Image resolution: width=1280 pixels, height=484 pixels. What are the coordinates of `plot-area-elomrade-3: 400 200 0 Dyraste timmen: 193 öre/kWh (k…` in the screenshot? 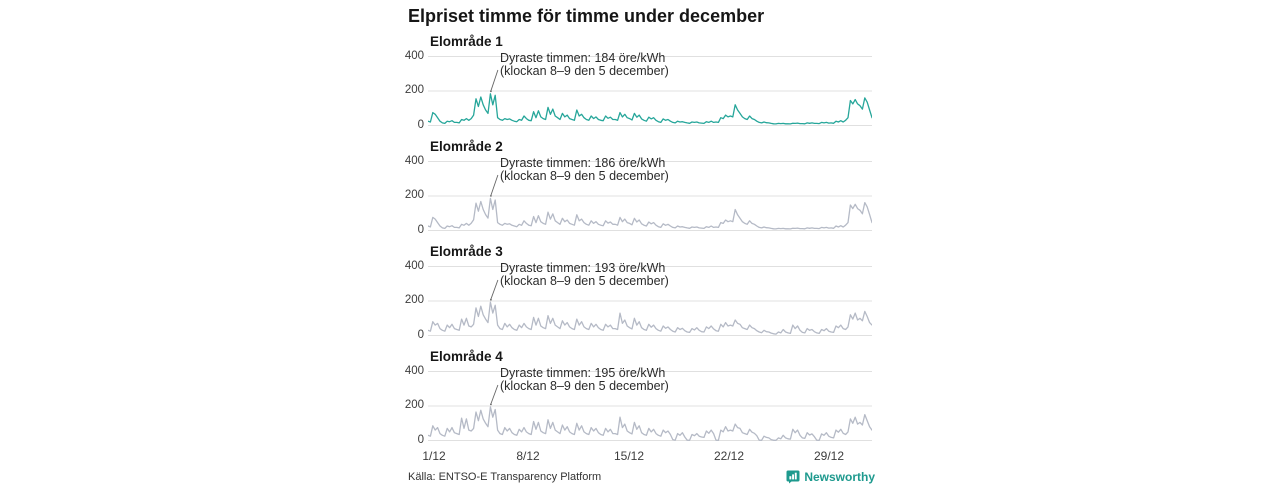 It's located at (640, 300).